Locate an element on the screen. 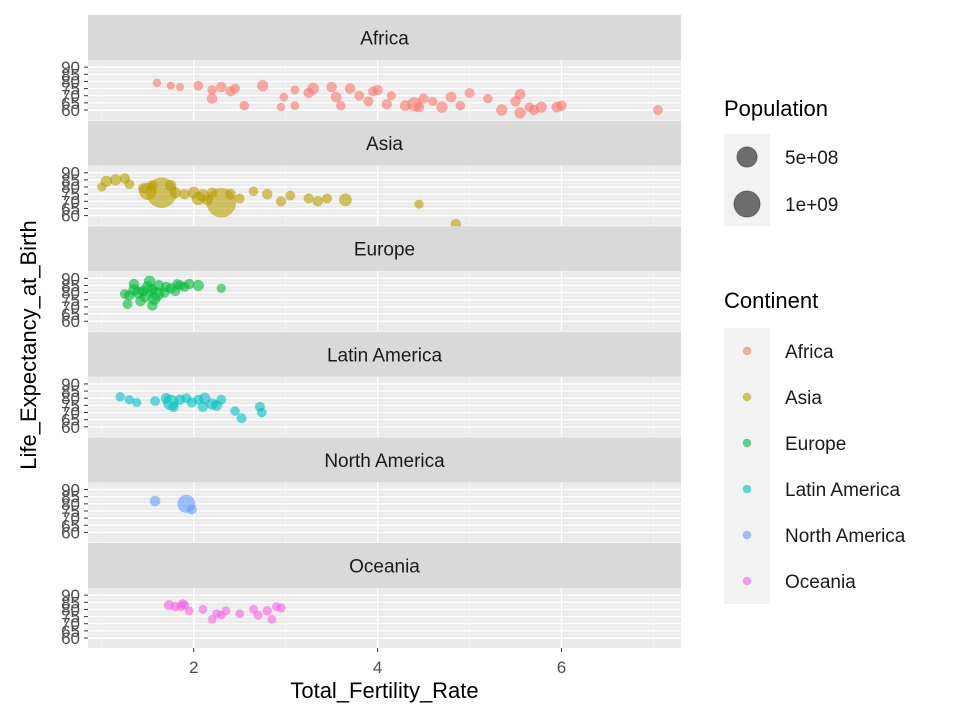 This screenshot has width=960, height=720. legend-population-title: Population is located at coordinates (776, 108).